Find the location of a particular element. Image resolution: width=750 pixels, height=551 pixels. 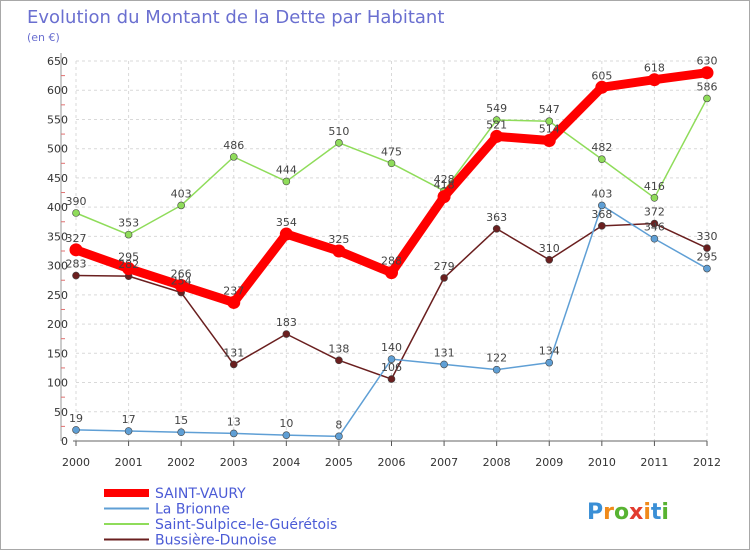

data-label: 279 is located at coordinates (444, 266).